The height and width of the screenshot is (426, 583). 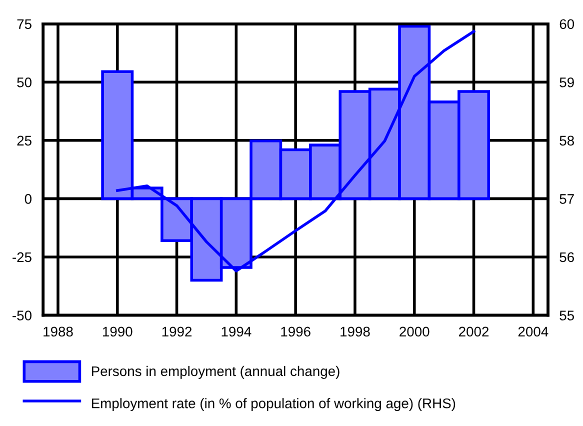 I want to click on x-tick-label: 2000, so click(x=415, y=331).